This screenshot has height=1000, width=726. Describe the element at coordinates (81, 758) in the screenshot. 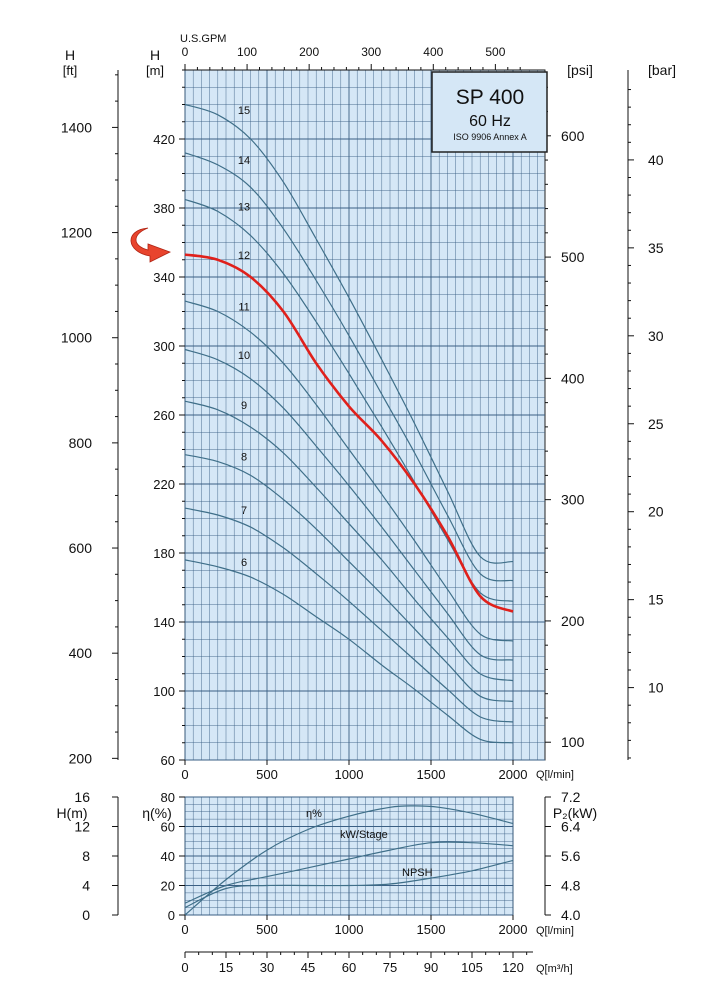

I see `ft-tick-label: 200` at that location.